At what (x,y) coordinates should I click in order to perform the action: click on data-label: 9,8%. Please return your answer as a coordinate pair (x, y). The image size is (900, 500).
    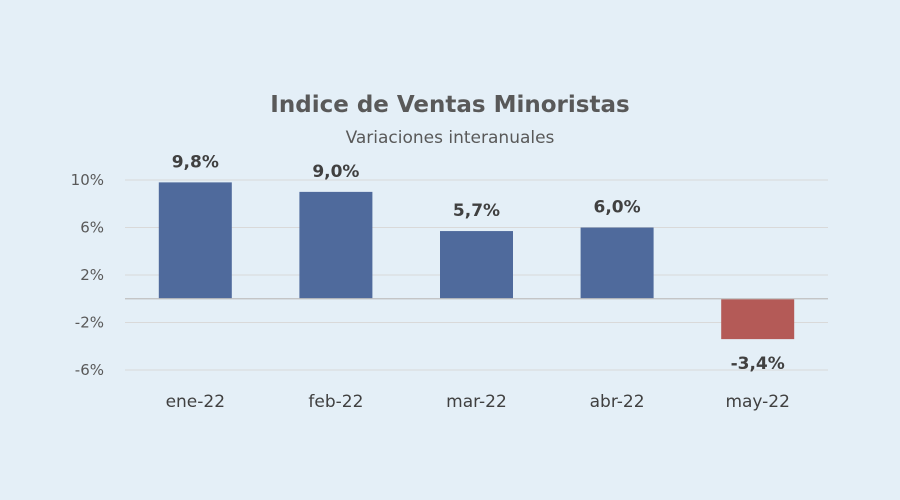
    Looking at the image, I should click on (195, 162).